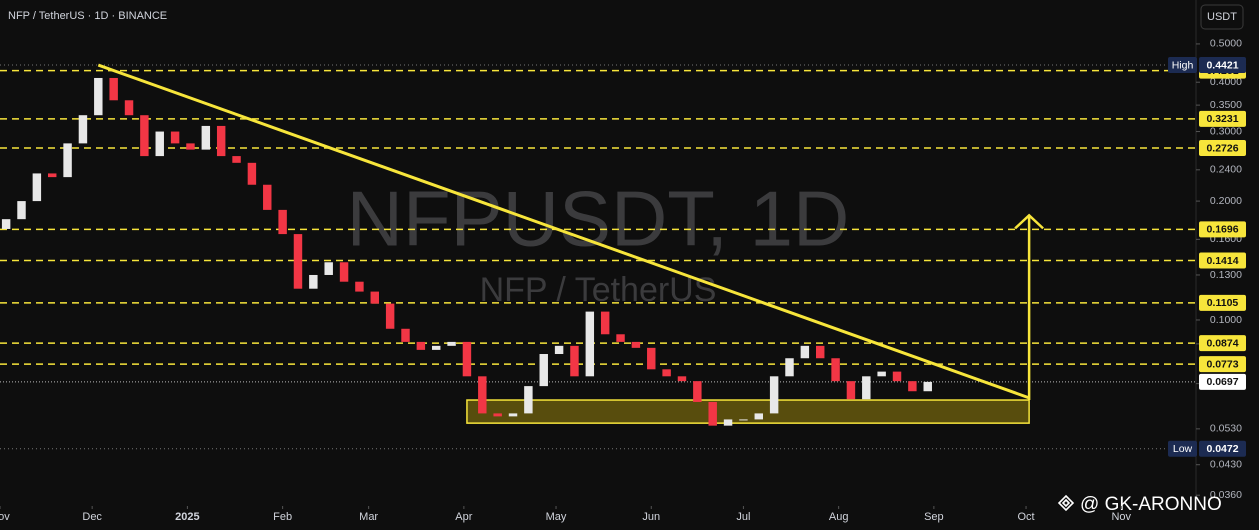 Image resolution: width=1259 pixels, height=530 pixels. Describe the element at coordinates (368, 517) in the screenshot. I see `x-tick-label: Mar` at that location.